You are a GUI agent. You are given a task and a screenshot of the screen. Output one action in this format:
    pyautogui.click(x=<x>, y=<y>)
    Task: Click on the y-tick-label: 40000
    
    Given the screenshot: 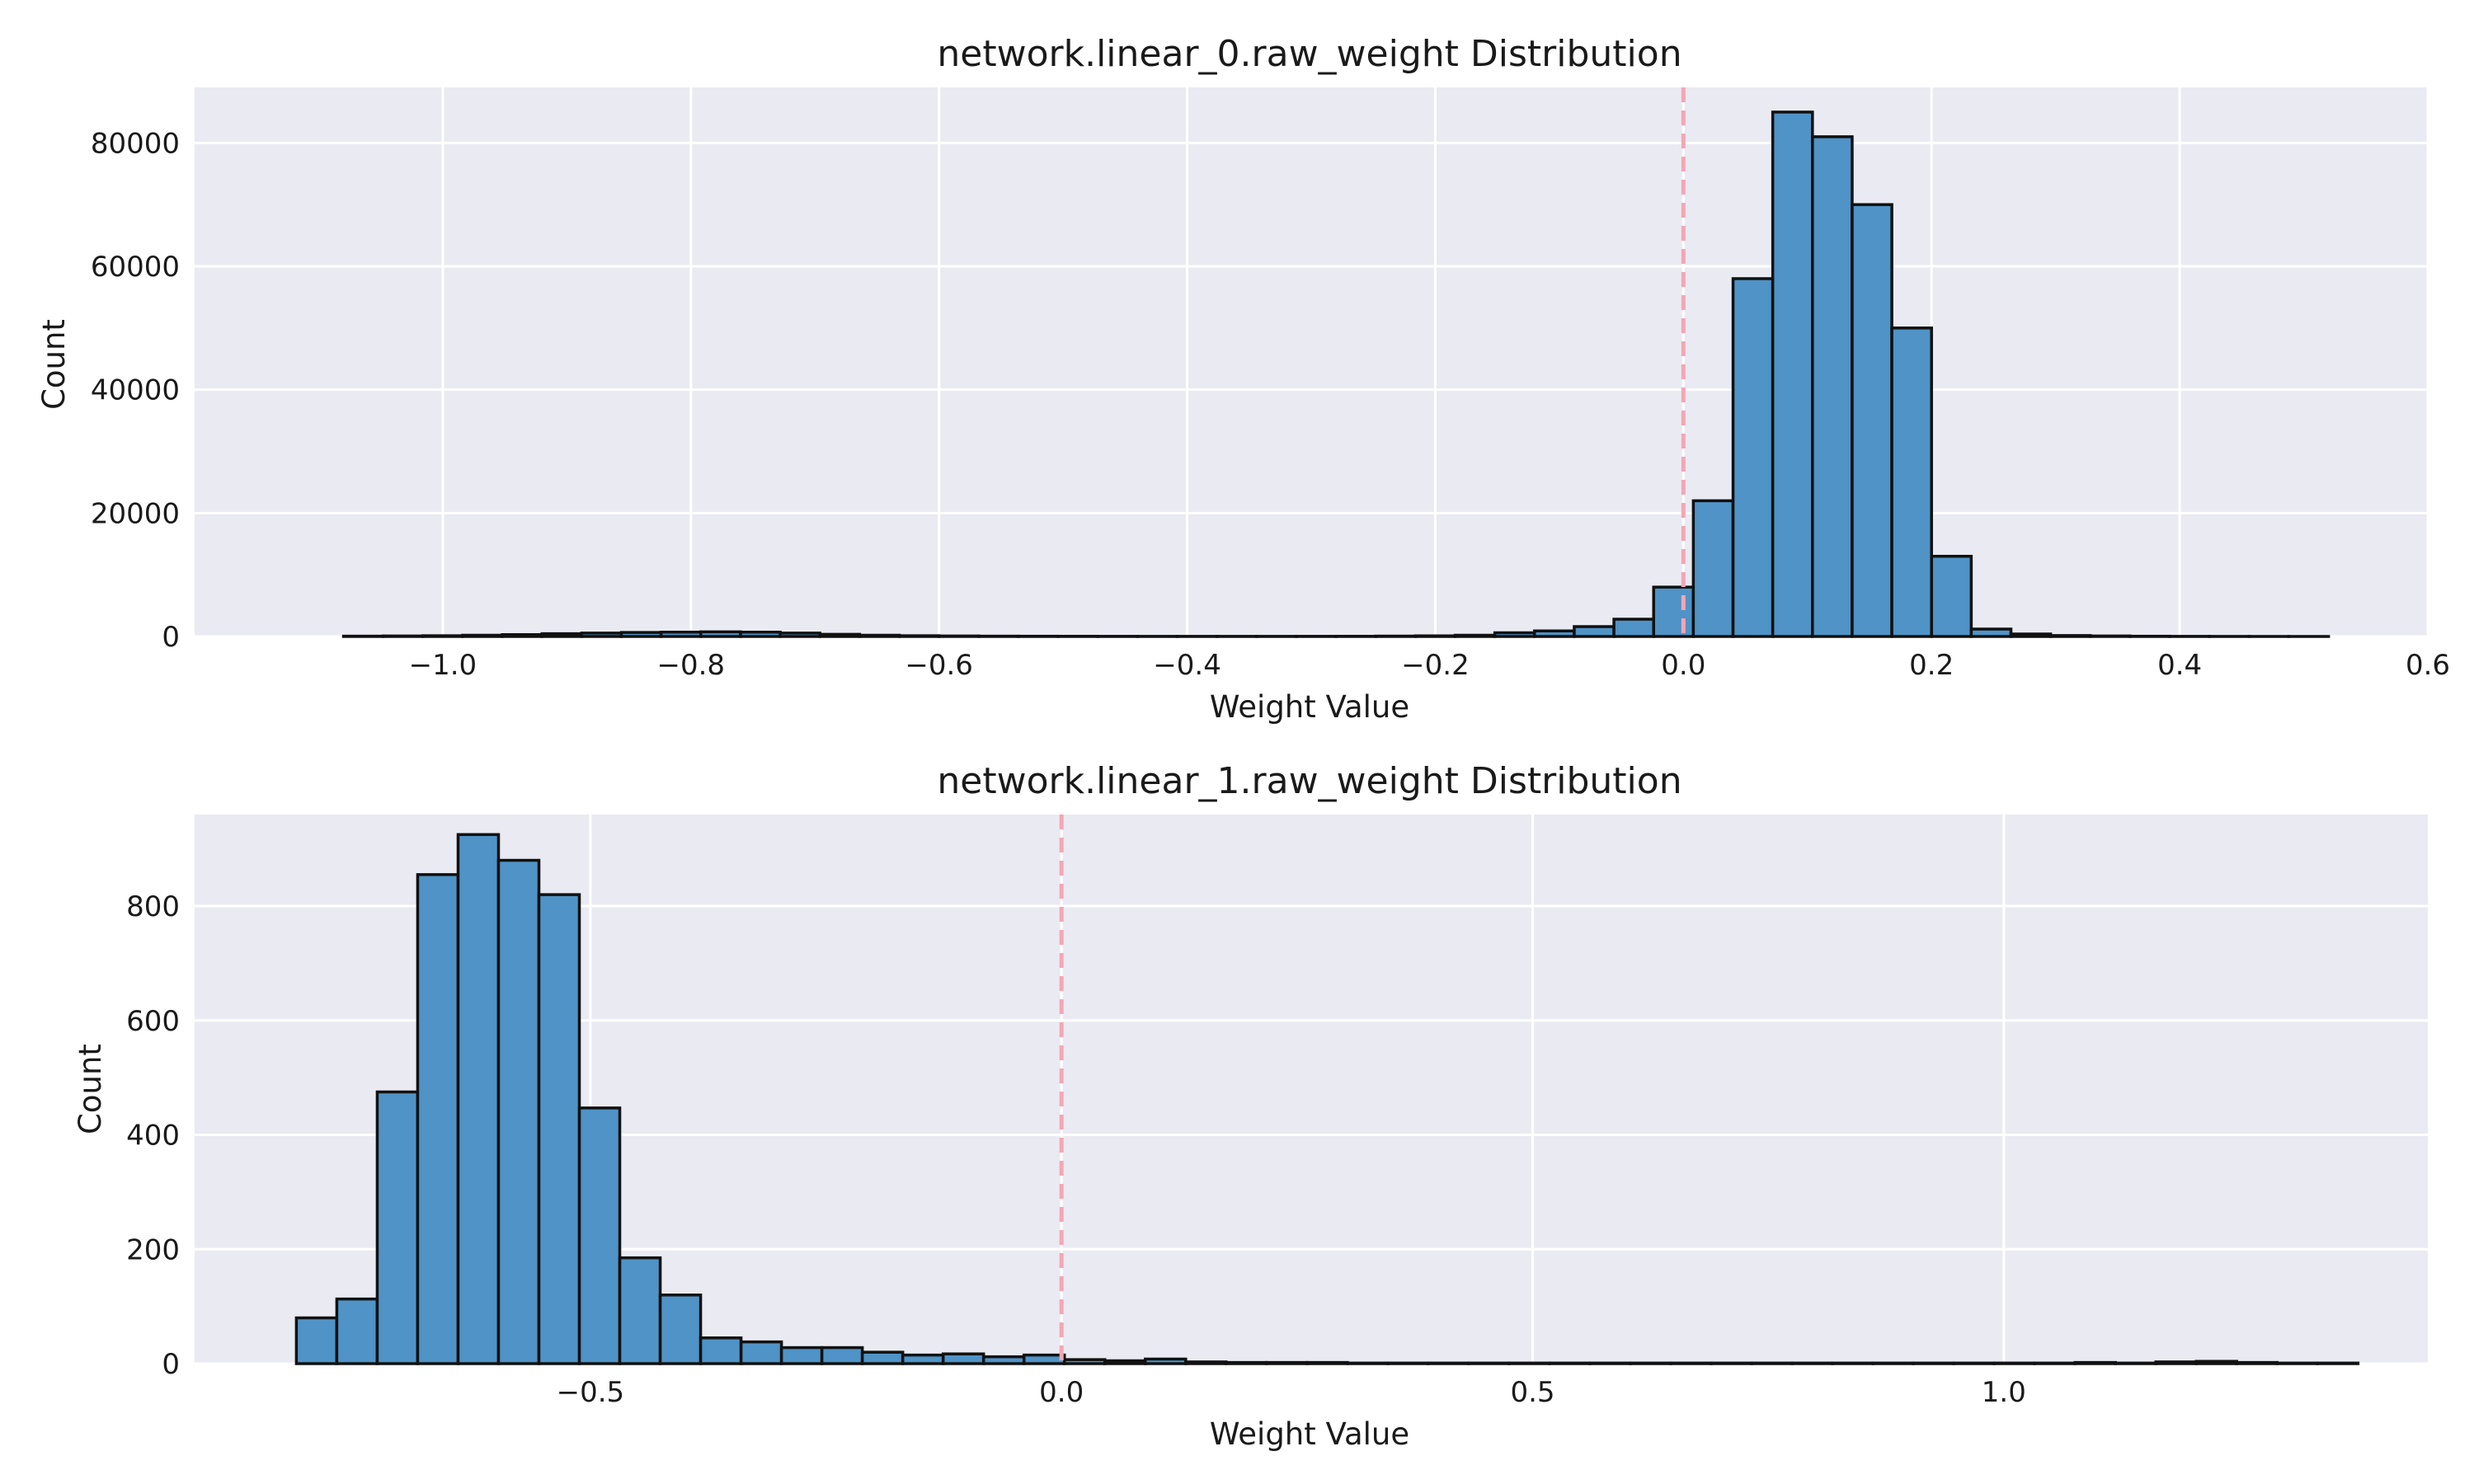 What is the action you would take?
    pyautogui.click(x=135, y=390)
    